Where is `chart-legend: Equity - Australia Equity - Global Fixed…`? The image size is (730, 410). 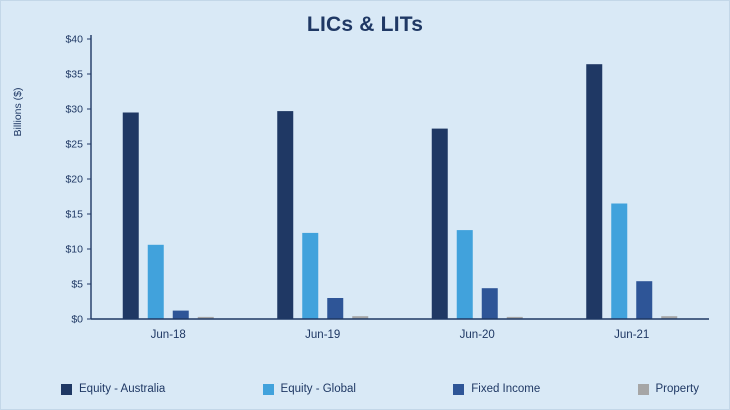 chart-legend: Equity - Australia Equity - Global Fixed… is located at coordinates (380, 389).